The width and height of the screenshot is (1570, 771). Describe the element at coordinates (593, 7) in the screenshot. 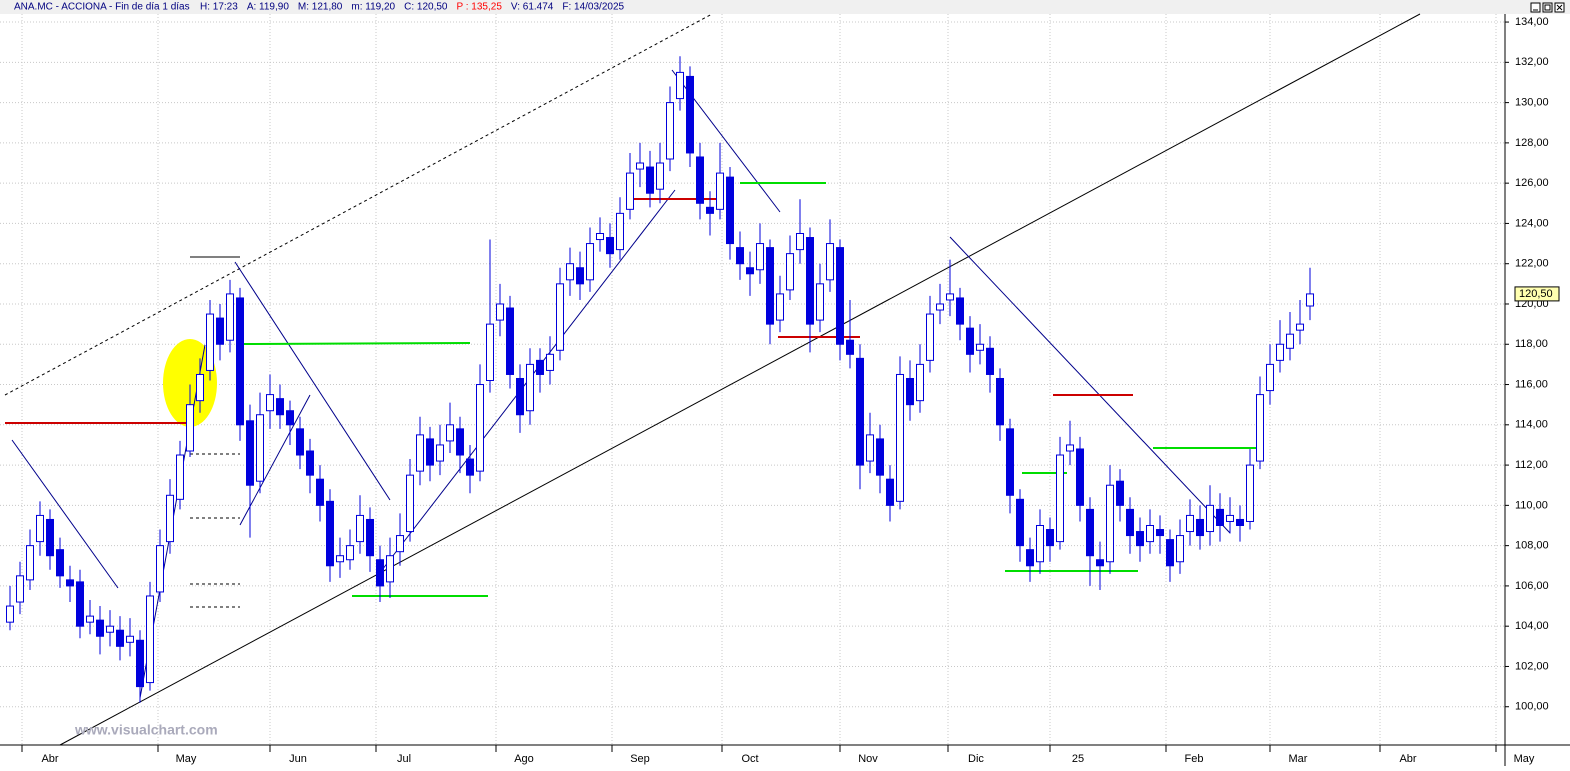

I see `header-field: F: 14/03/2025` at that location.